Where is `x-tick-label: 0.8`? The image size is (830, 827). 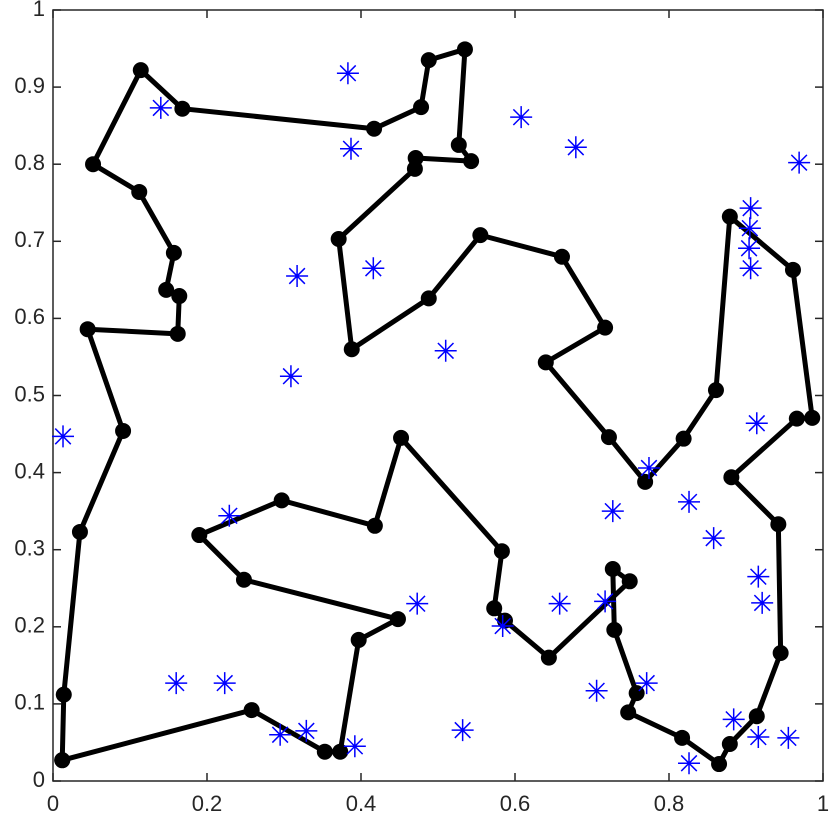
x-tick-label: 0.8 is located at coordinates (669, 803).